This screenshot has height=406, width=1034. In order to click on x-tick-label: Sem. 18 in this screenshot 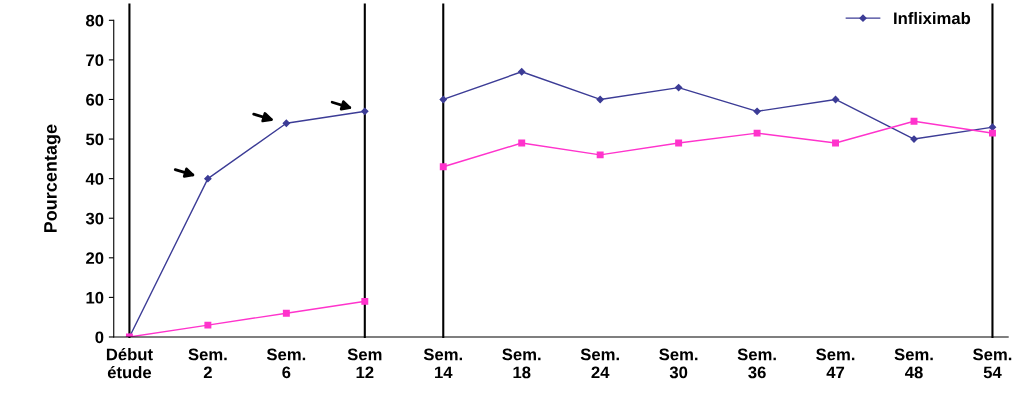, I will do `click(521, 363)`.